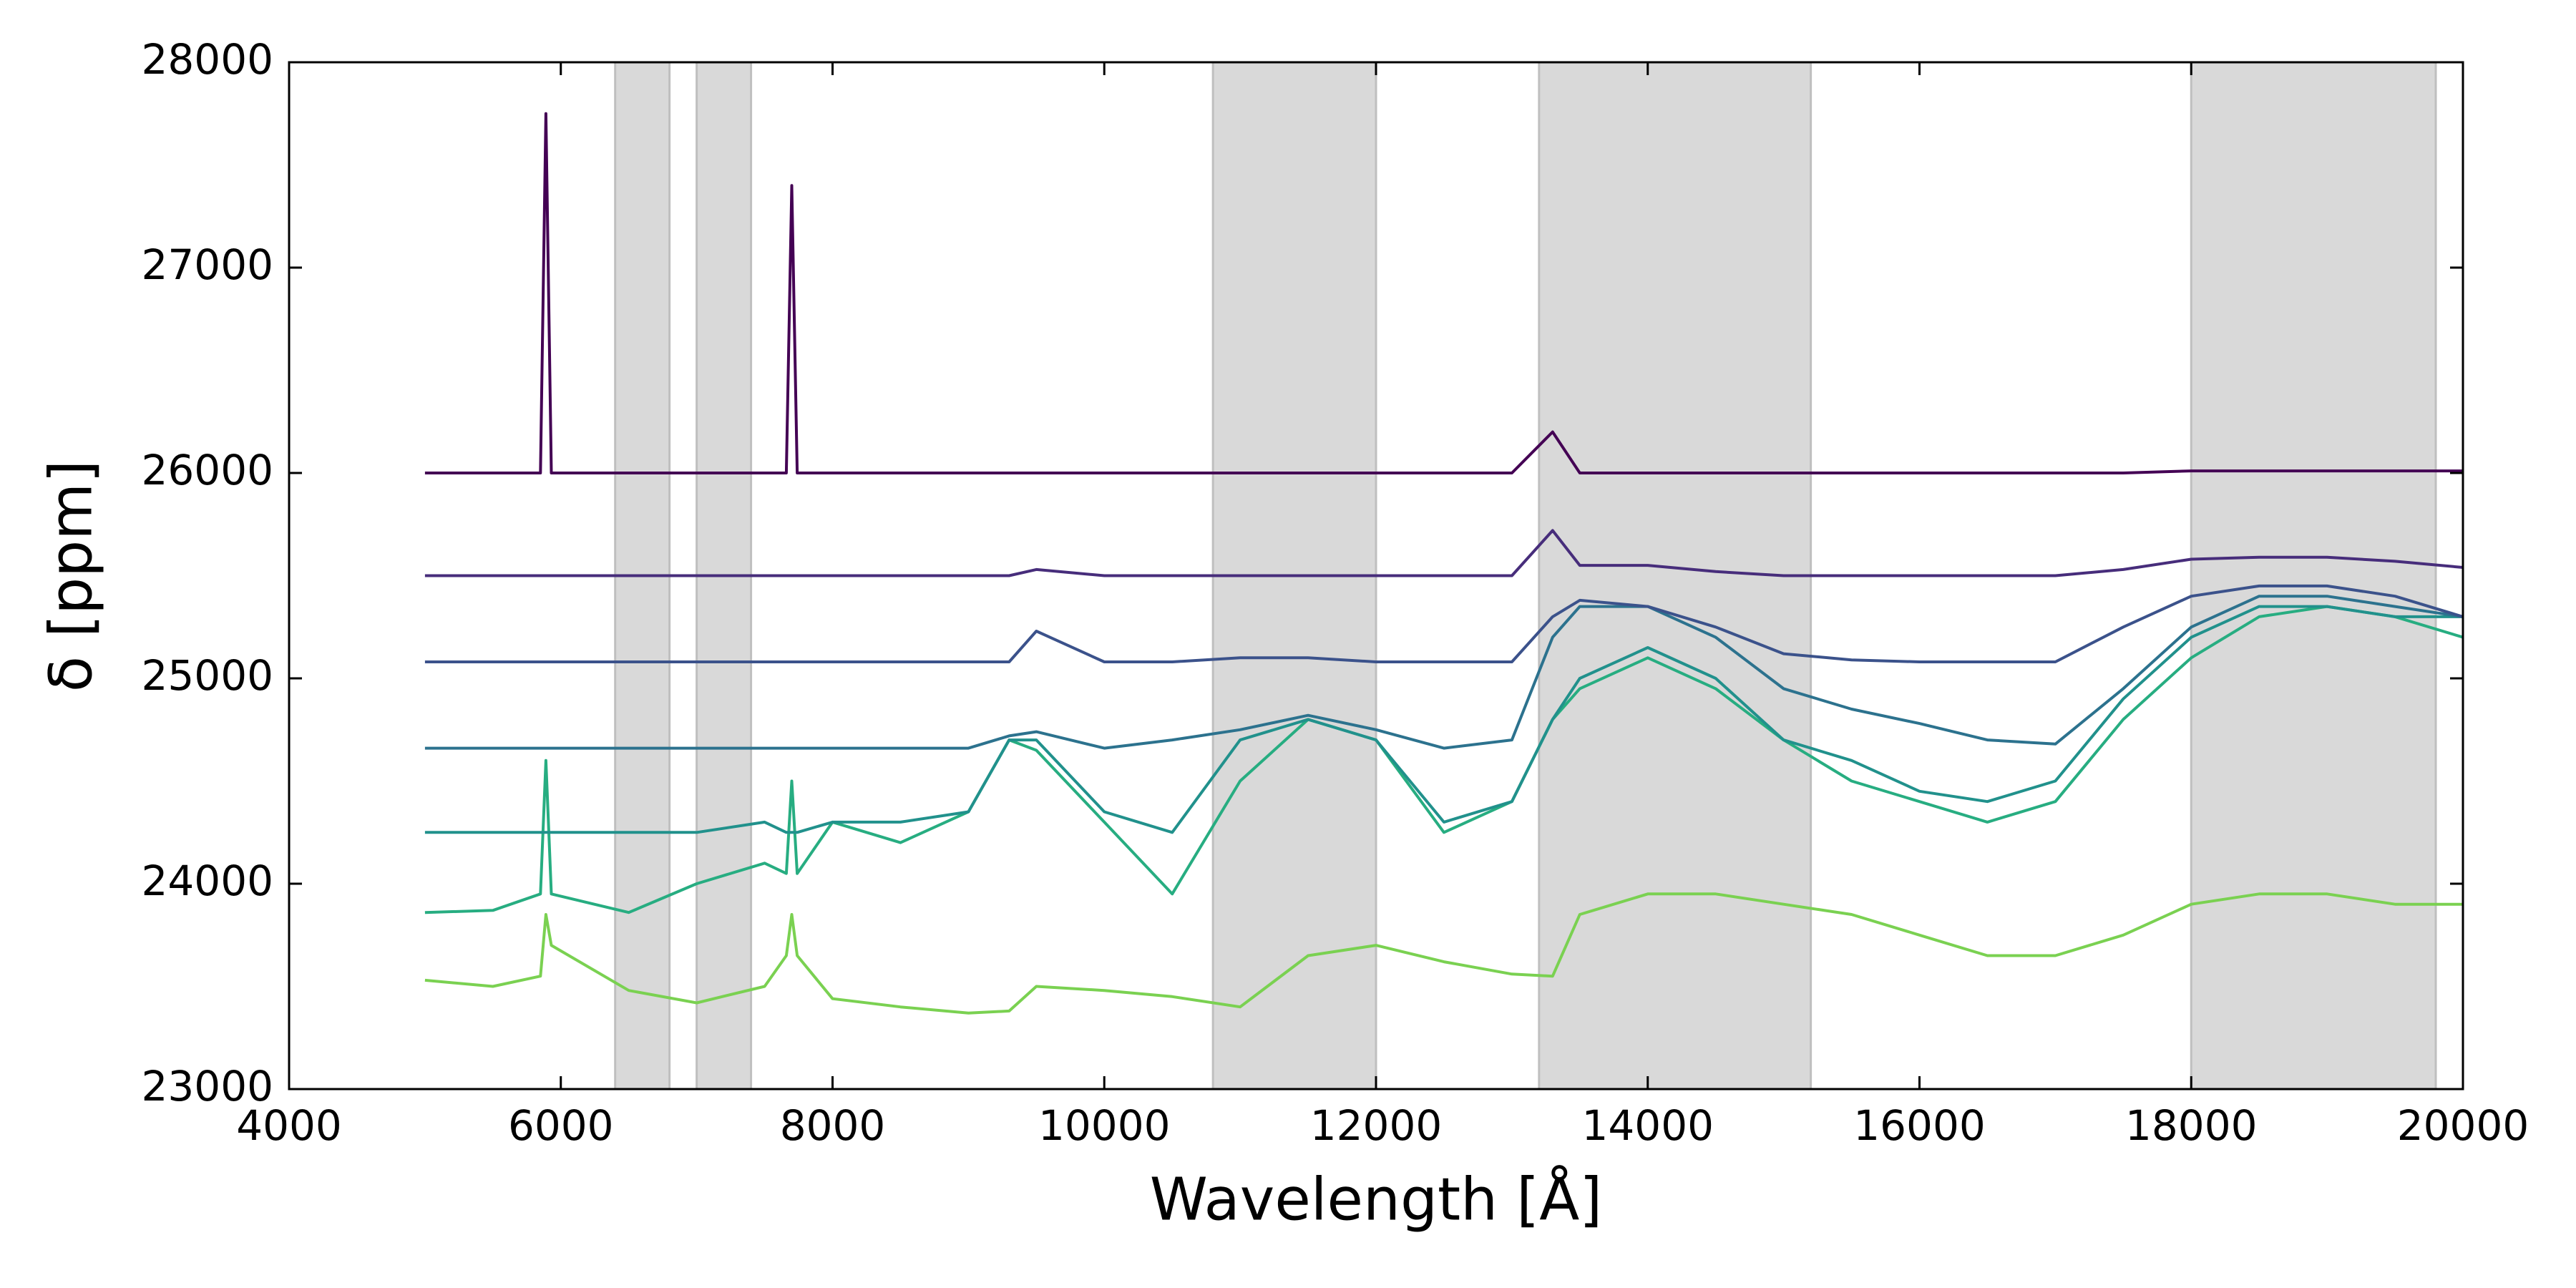  What do you see at coordinates (207, 470) in the screenshot?
I see `y-tick-label: 26000` at bounding box center [207, 470].